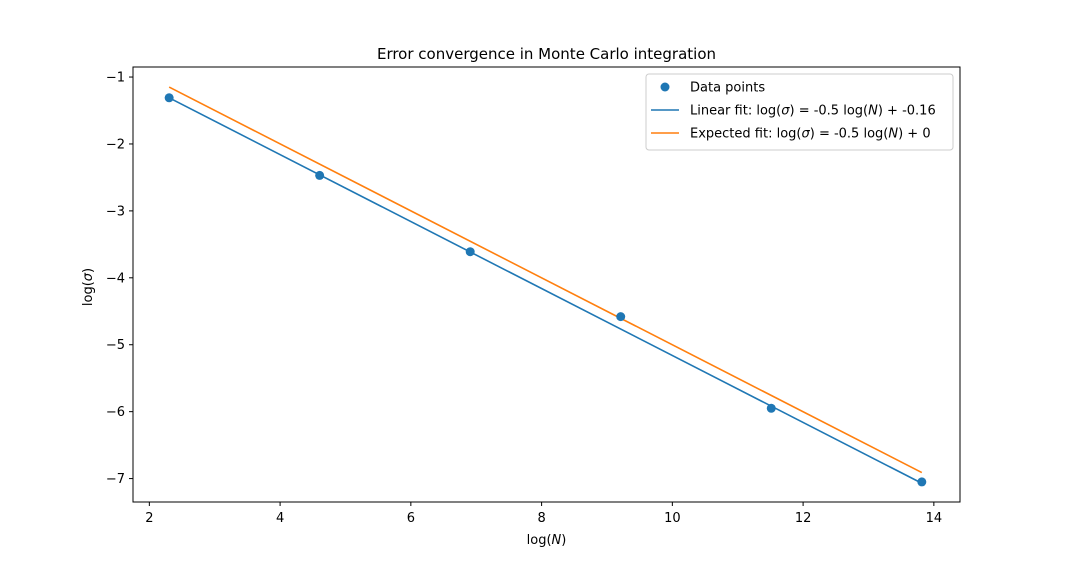 This screenshot has width=1066, height=564. I want to click on x-tick-label: 6, so click(411, 518).